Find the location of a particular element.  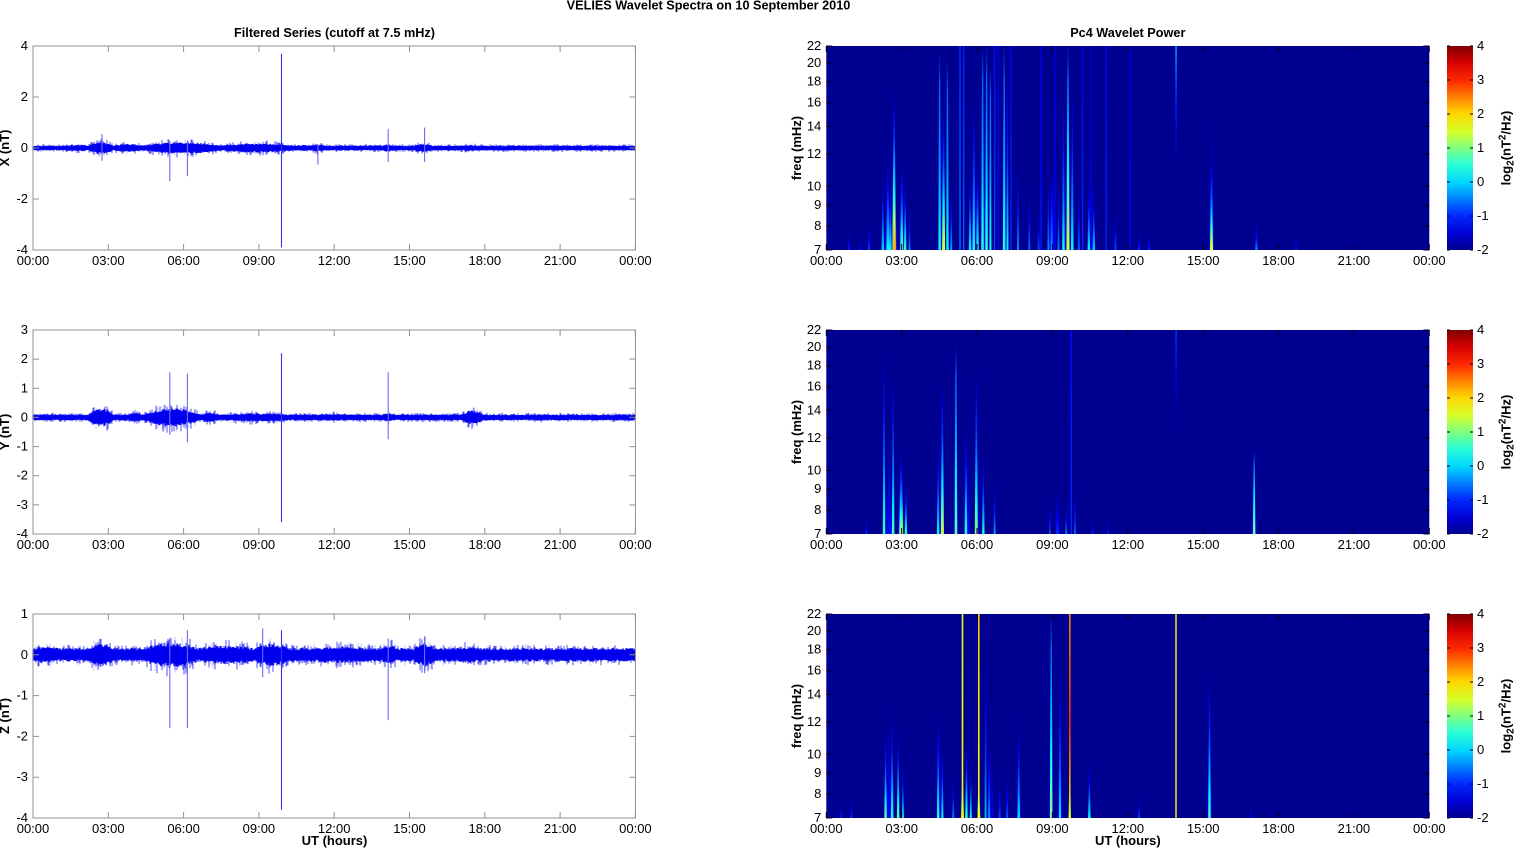

svg-text: Pc4 Wavelet Power is located at coordinates (1127, 33).